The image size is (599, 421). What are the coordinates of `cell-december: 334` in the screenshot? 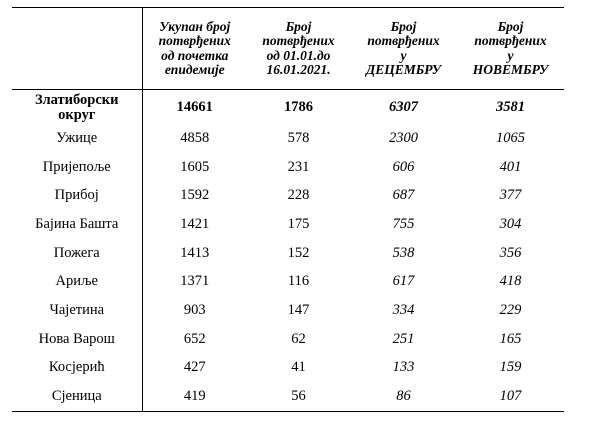 It's located at (403, 309).